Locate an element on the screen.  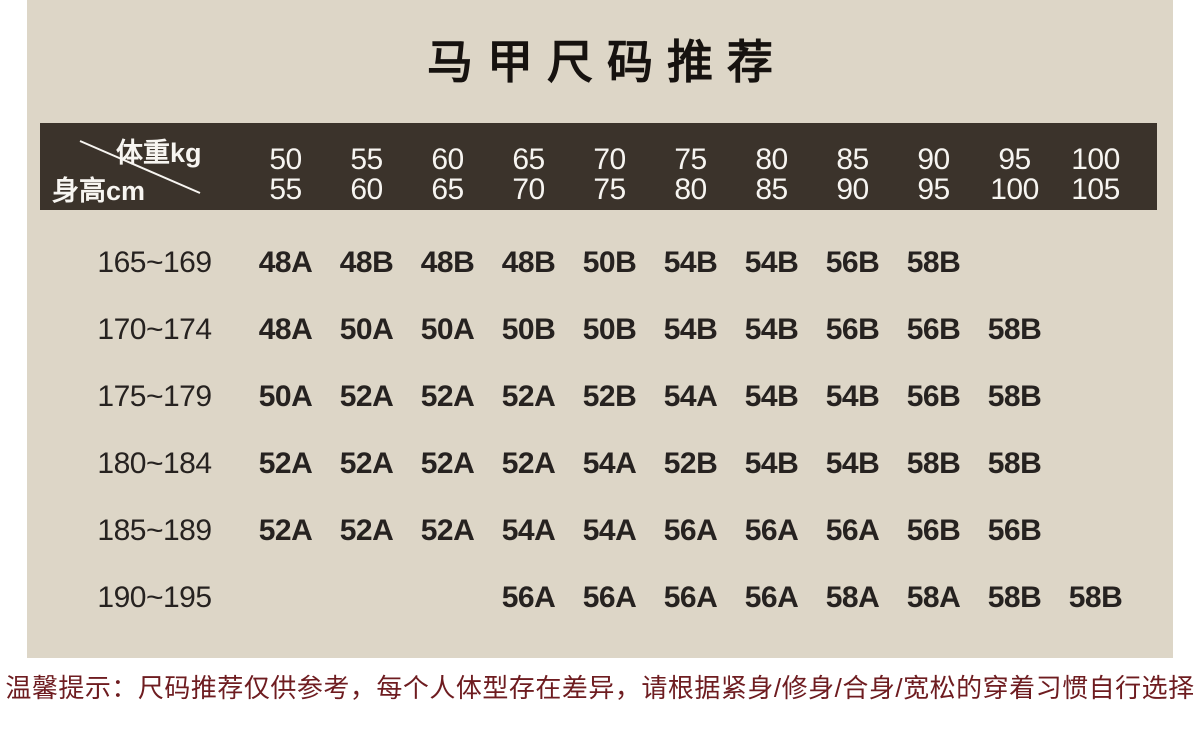
weight-column-header: 90 95 is located at coordinates (933, 166).